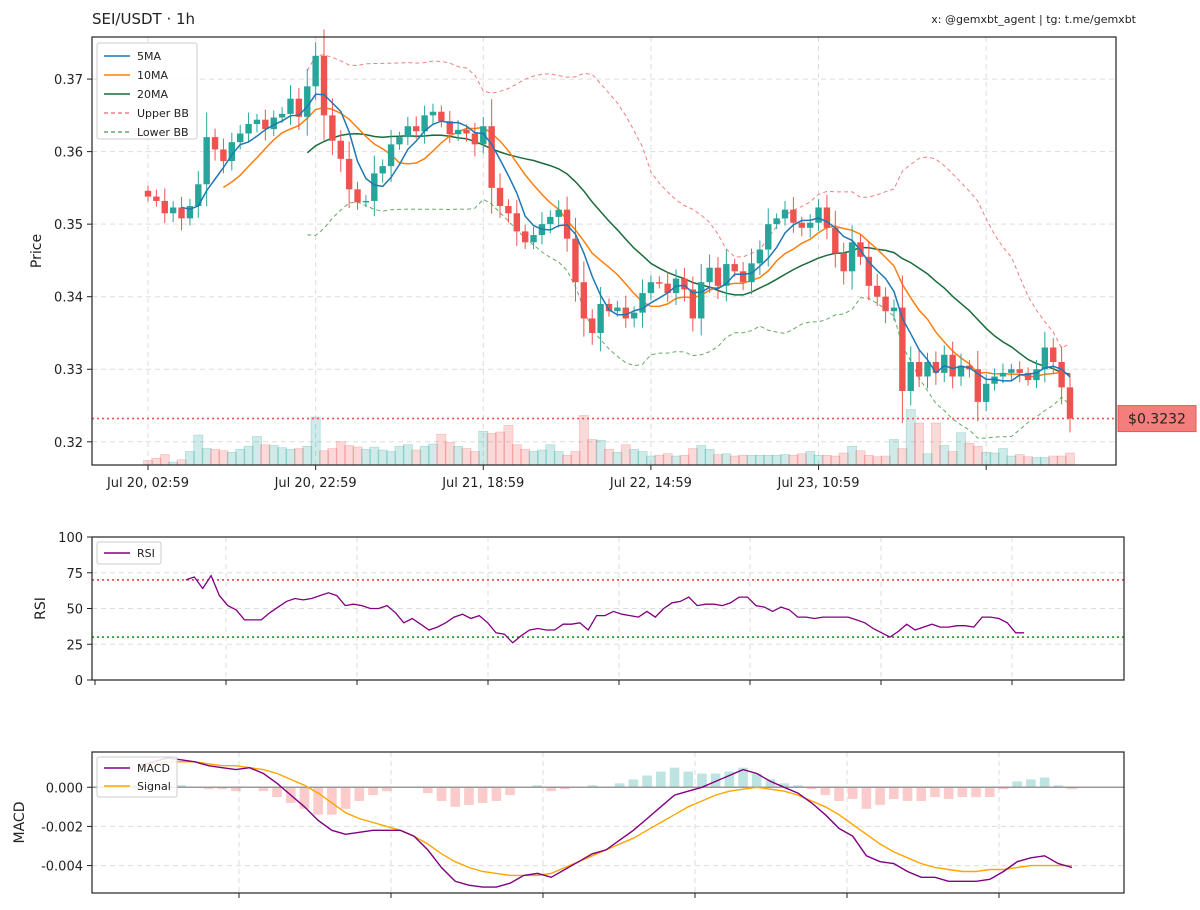 The width and height of the screenshot is (1200, 910). What do you see at coordinates (147, 483) in the screenshot?
I see `price-xtick-label: Jul 20, 02:59` at bounding box center [147, 483].